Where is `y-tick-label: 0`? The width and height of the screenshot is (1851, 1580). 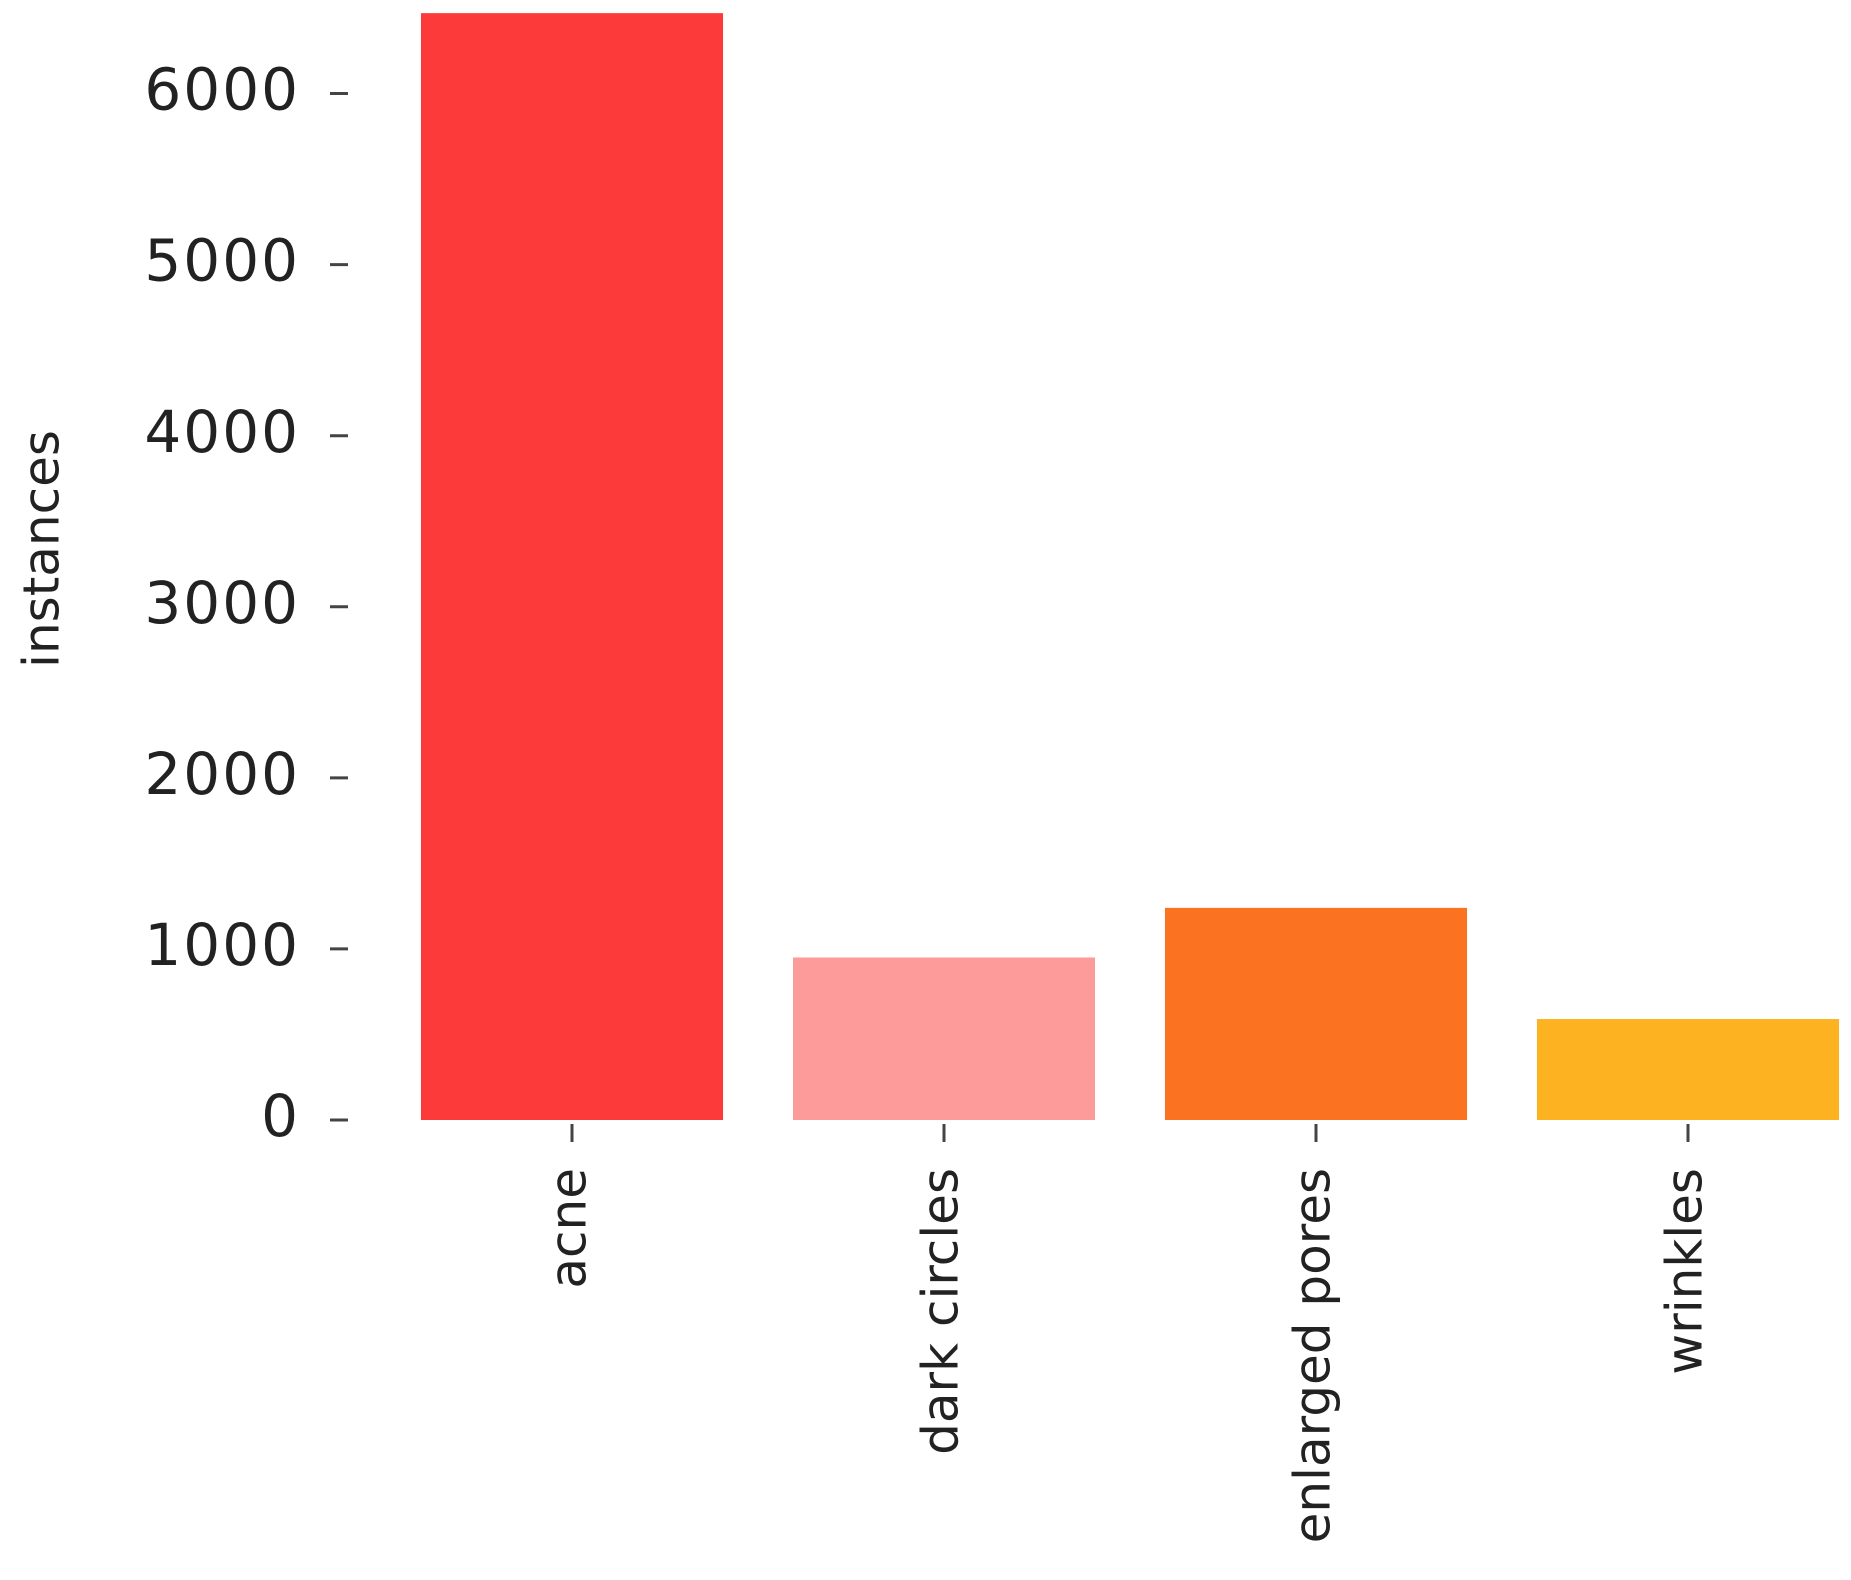
y-tick-label: 0 is located at coordinates (280, 1116).